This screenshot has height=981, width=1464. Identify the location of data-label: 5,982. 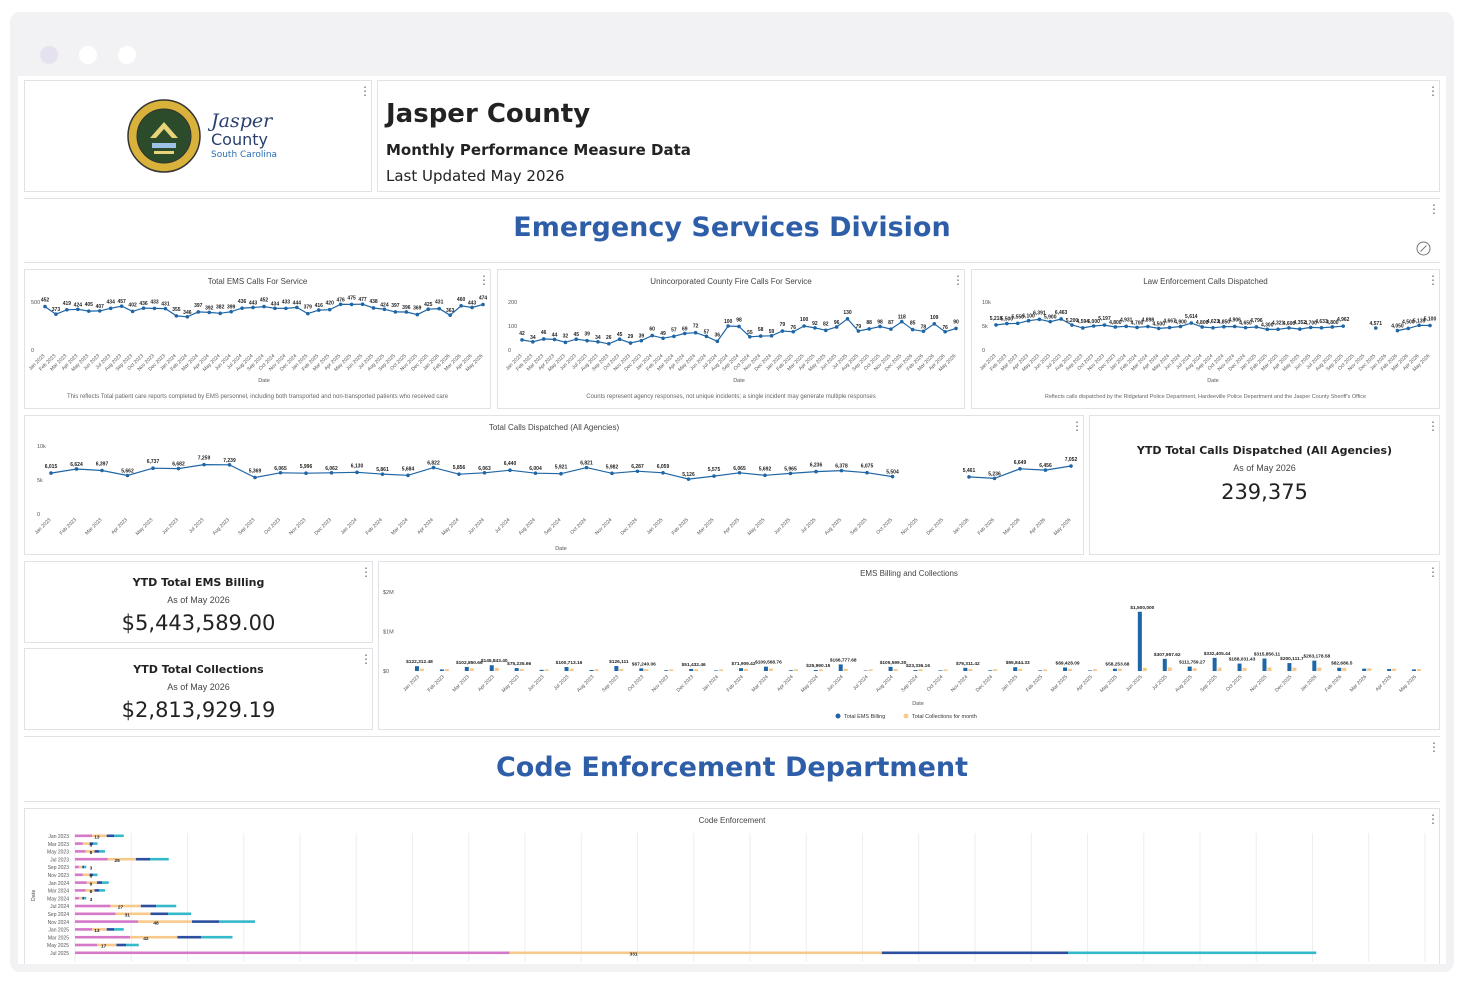
(612, 467).